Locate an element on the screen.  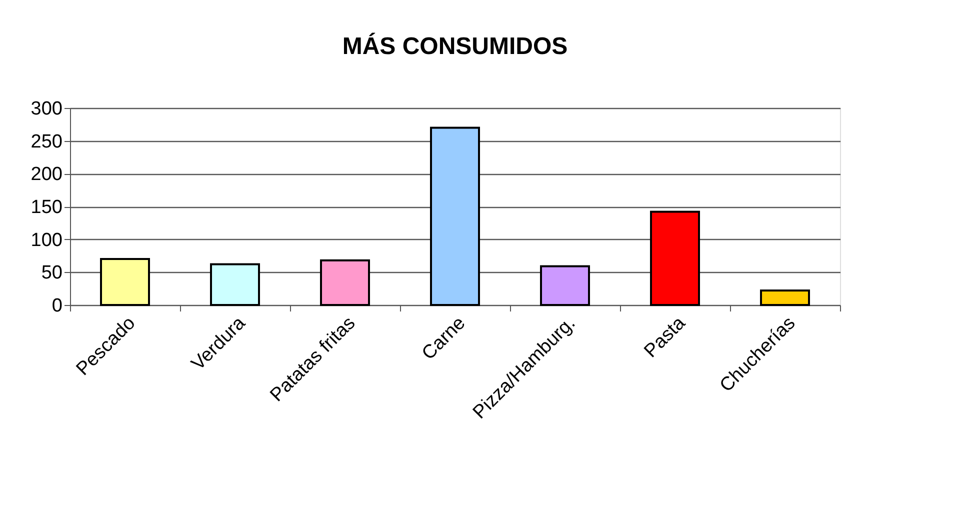
y-tick-label: 200 is located at coordinates (46, 175).